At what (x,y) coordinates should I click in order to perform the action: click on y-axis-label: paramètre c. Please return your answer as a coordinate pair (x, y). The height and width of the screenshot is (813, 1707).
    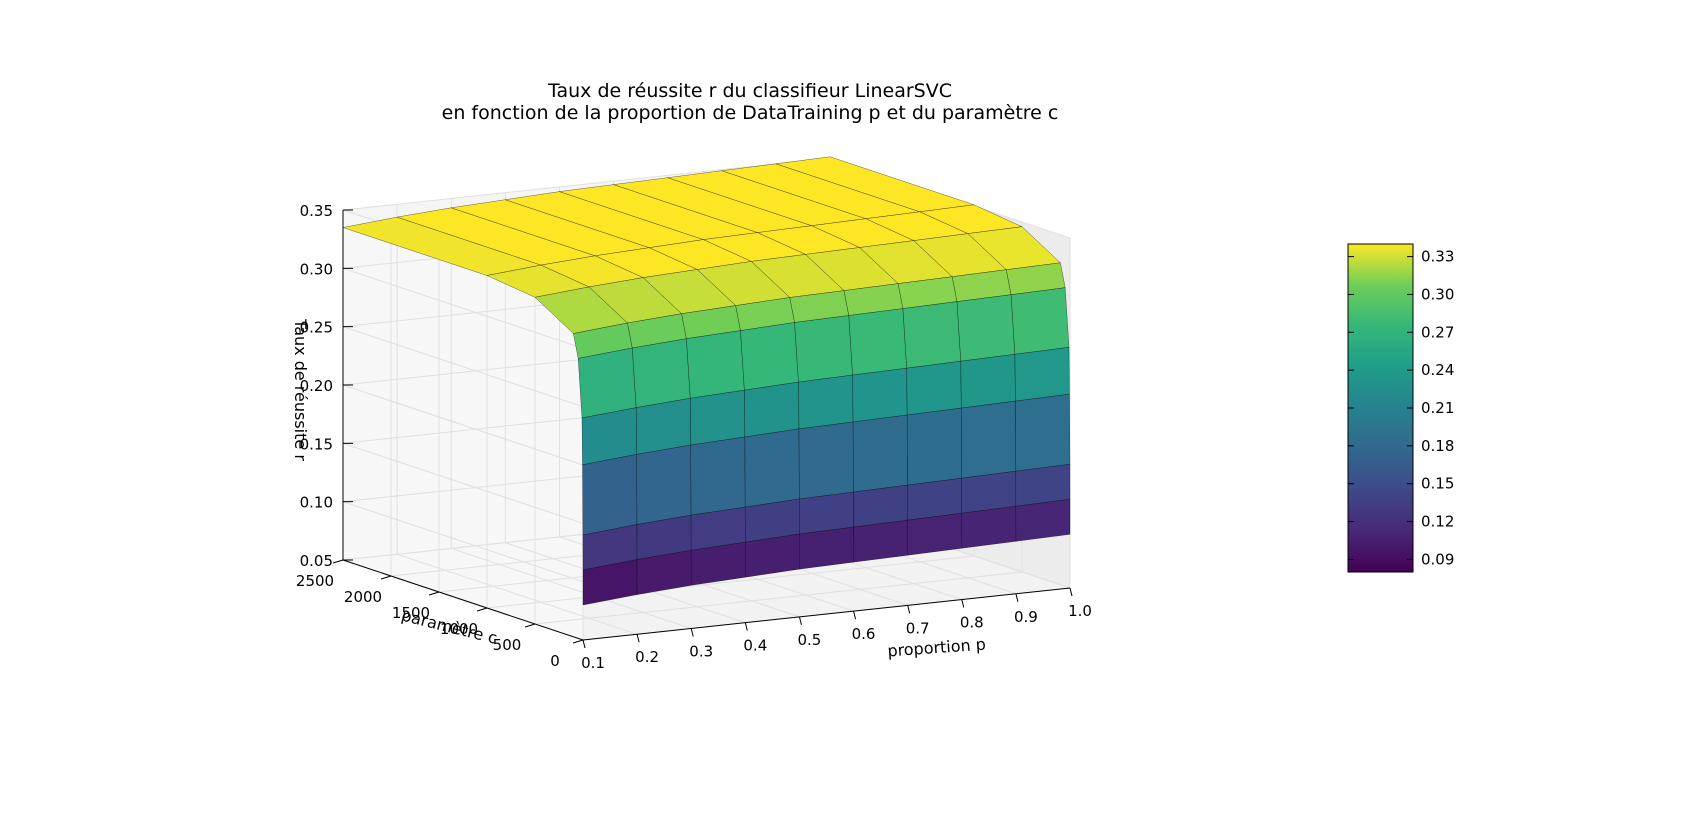
    Looking at the image, I should click on (449, 627).